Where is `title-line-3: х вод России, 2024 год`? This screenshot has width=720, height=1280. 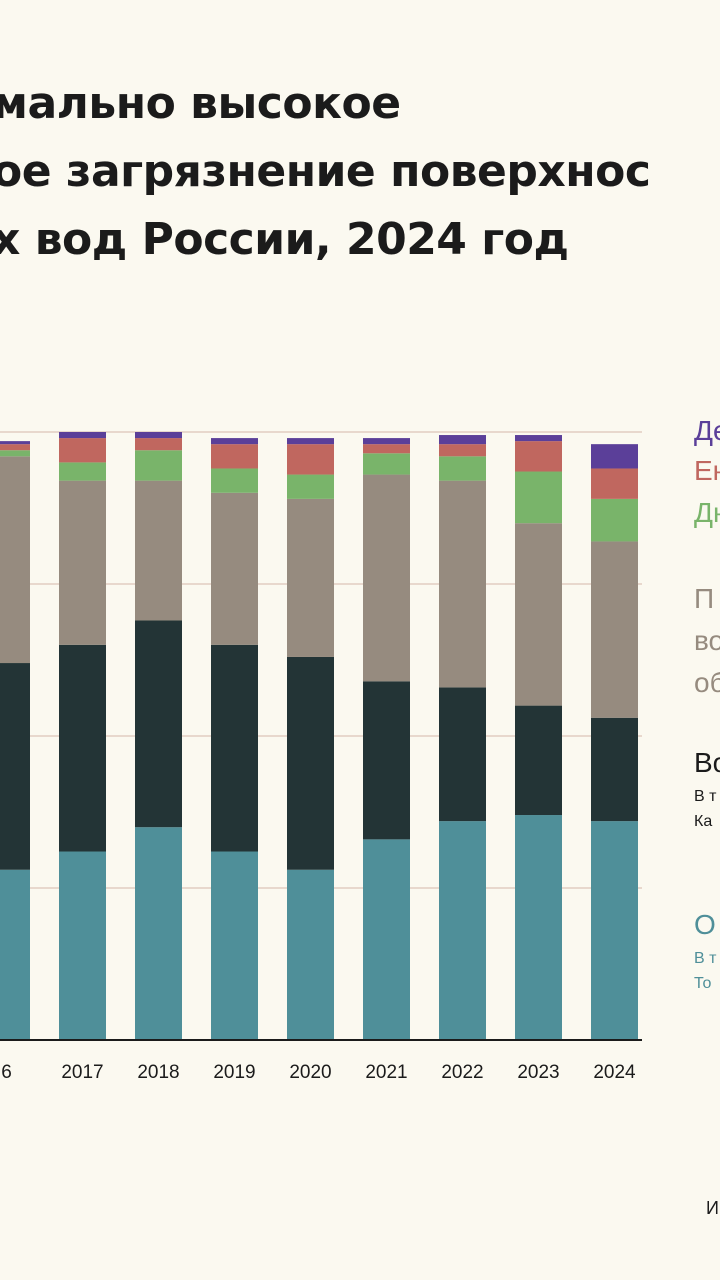
title-line-3: х вод России, 2024 год is located at coordinates (284, 239).